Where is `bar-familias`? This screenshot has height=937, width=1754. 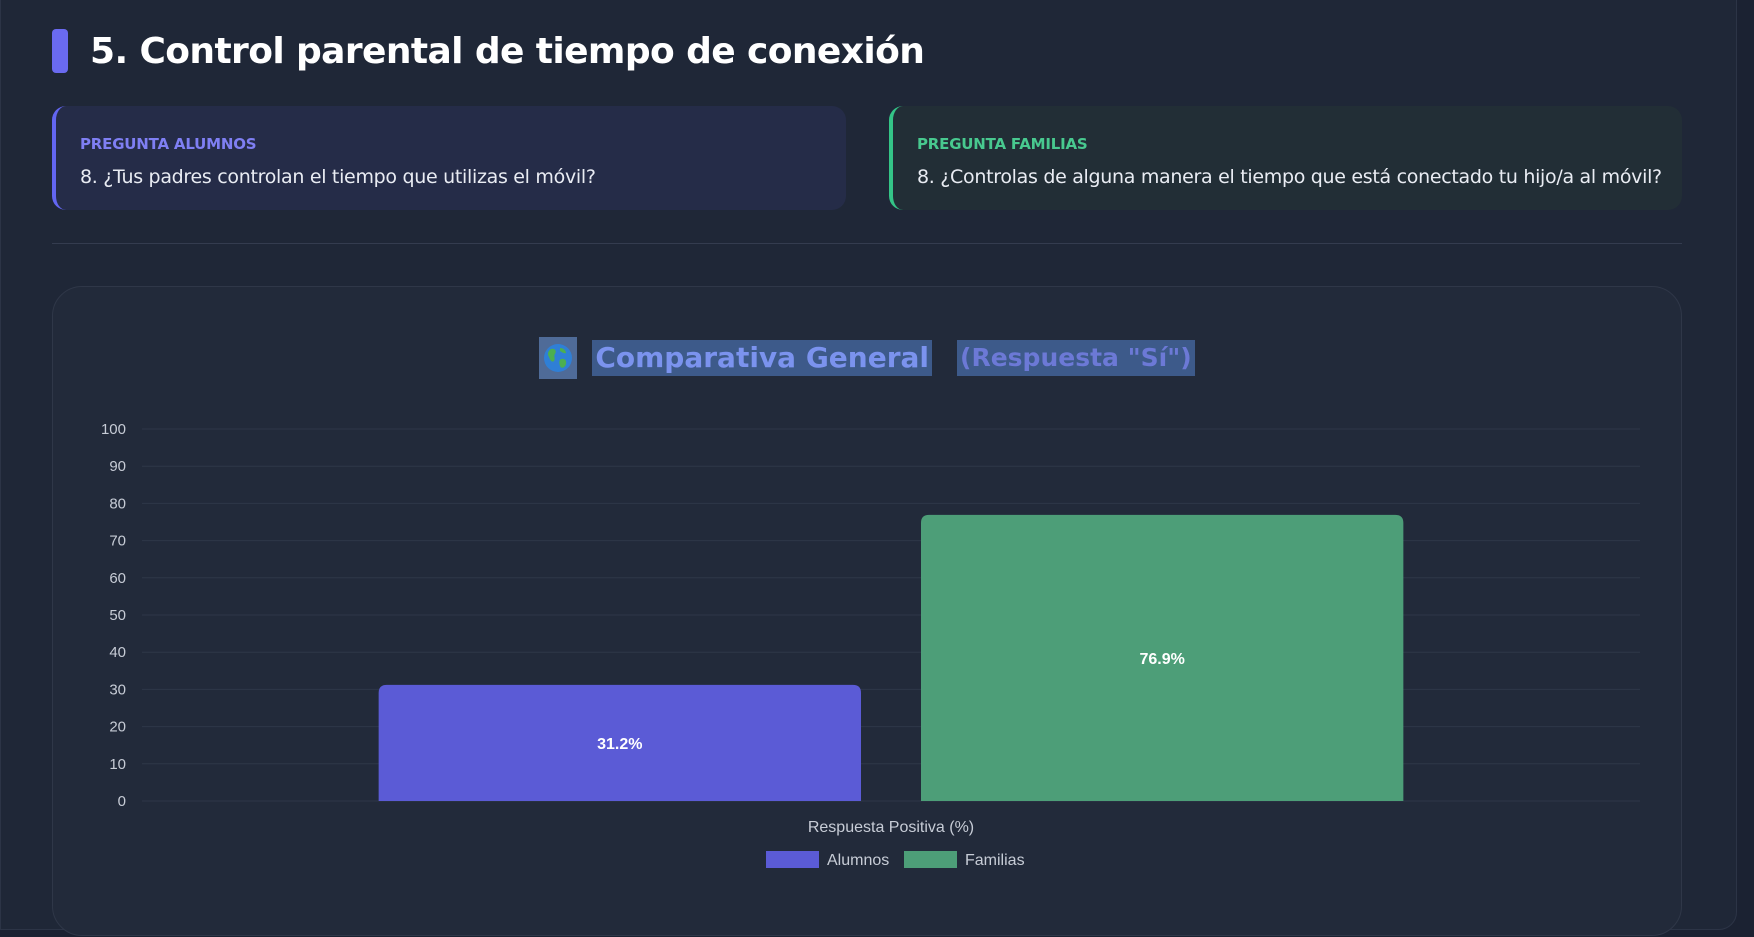
bar-familias is located at coordinates (1162, 657).